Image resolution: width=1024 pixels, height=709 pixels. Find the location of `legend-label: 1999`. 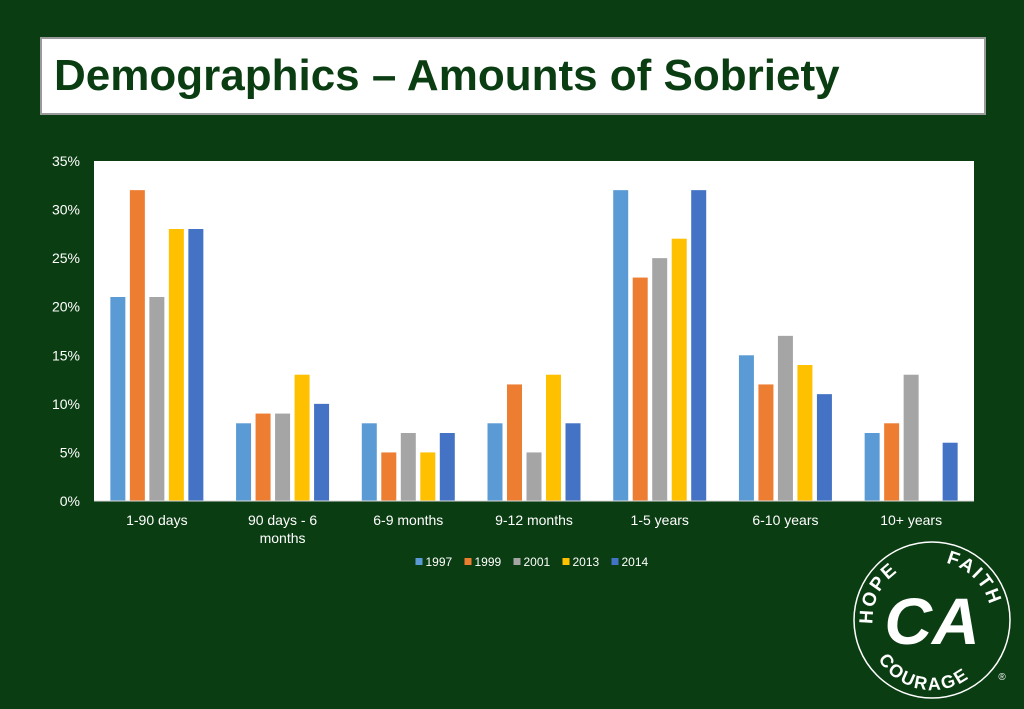

legend-label: 1999 is located at coordinates (488, 562).